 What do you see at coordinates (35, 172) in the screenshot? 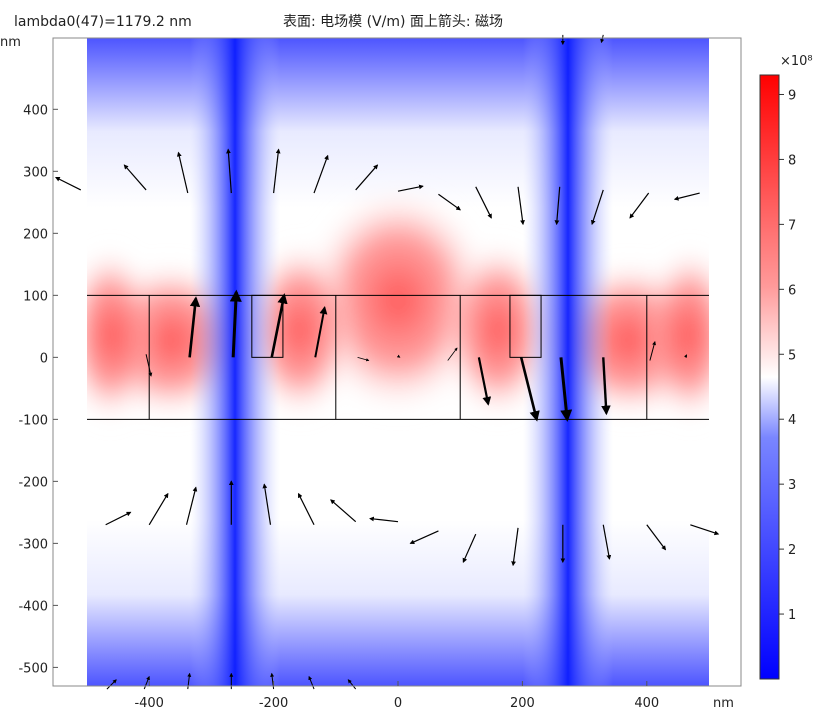
I see `y-tick-label: 300` at bounding box center [35, 172].